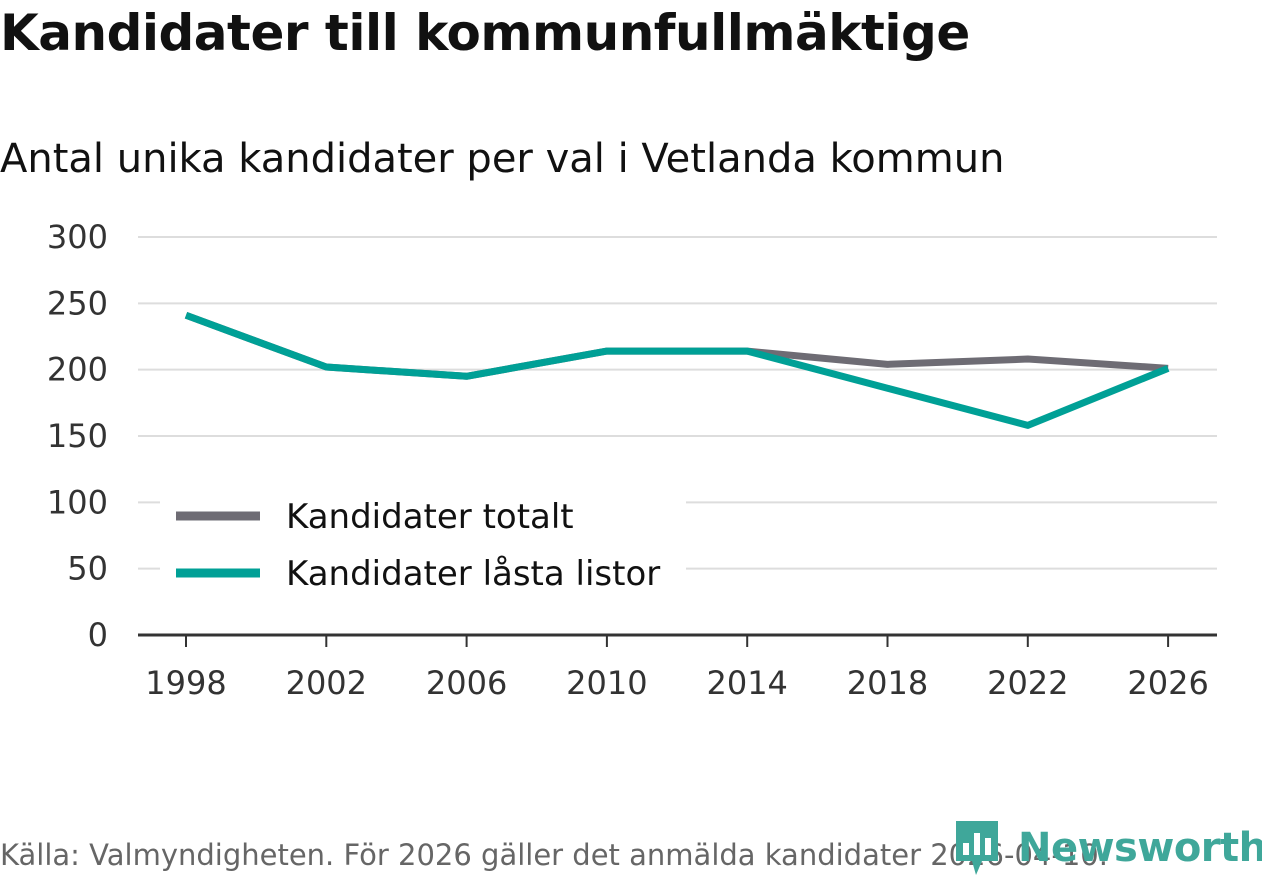 The width and height of the screenshot is (1262, 879). What do you see at coordinates (98, 635) in the screenshot?
I see `y-tick-label: 0` at bounding box center [98, 635].